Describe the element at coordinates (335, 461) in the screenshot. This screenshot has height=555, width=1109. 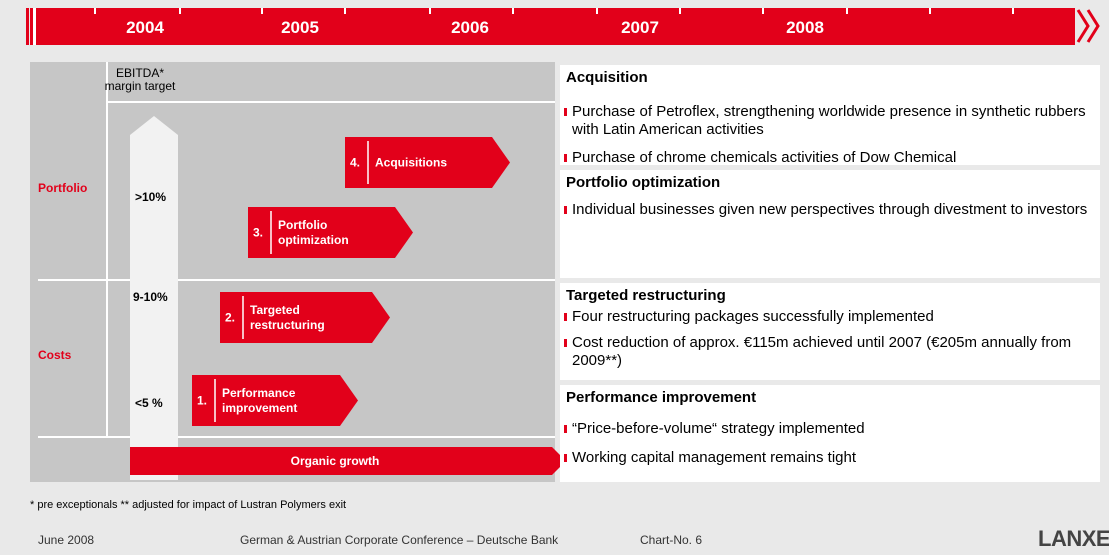
I see `organic-label: Organic growth` at that location.